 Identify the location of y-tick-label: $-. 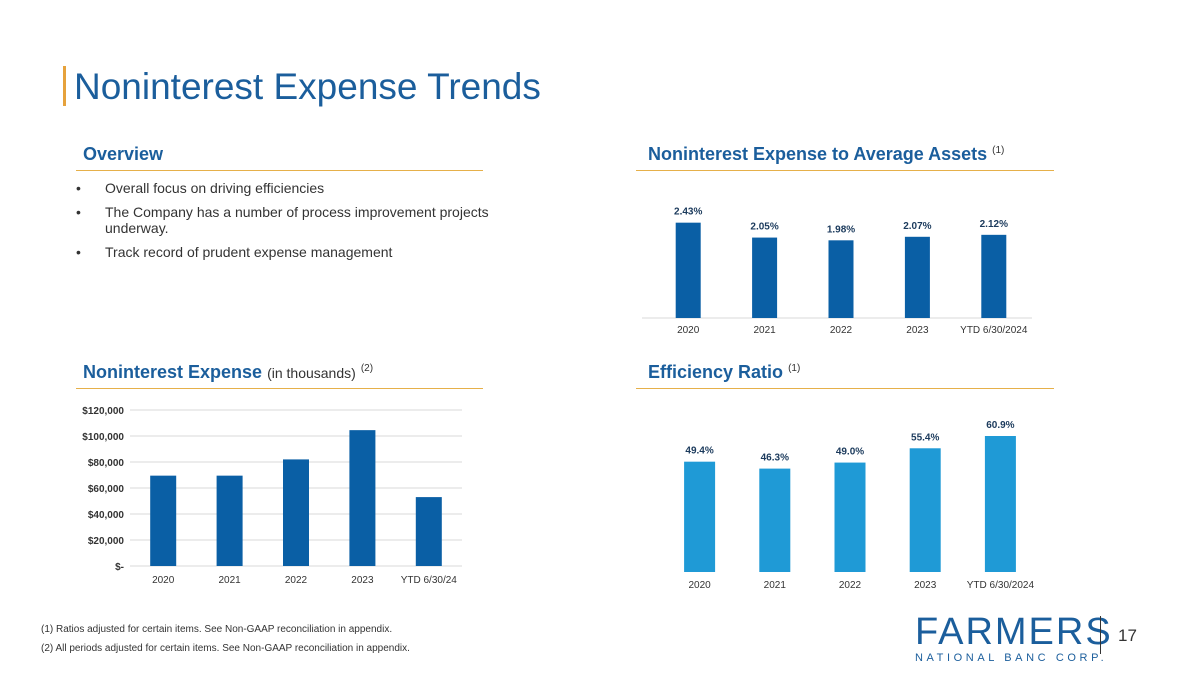
(119, 567).